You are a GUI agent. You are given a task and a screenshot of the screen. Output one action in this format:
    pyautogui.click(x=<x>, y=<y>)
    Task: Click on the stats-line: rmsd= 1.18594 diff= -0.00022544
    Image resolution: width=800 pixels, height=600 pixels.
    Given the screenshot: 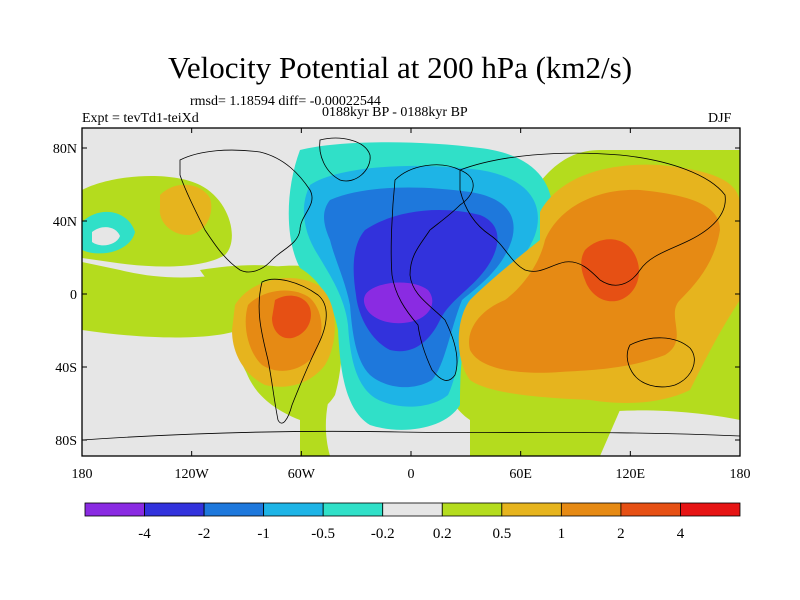 What is the action you would take?
    pyautogui.click(x=285, y=101)
    